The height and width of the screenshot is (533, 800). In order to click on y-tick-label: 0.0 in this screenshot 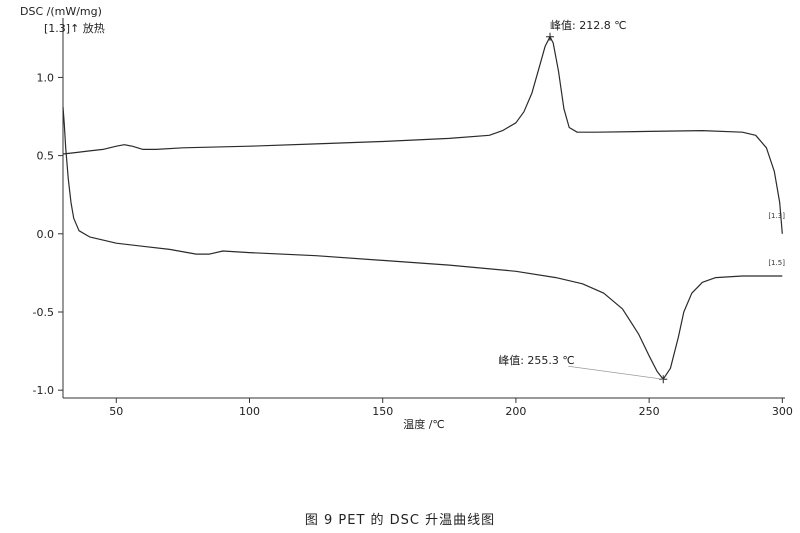, I will do `click(46, 234)`.